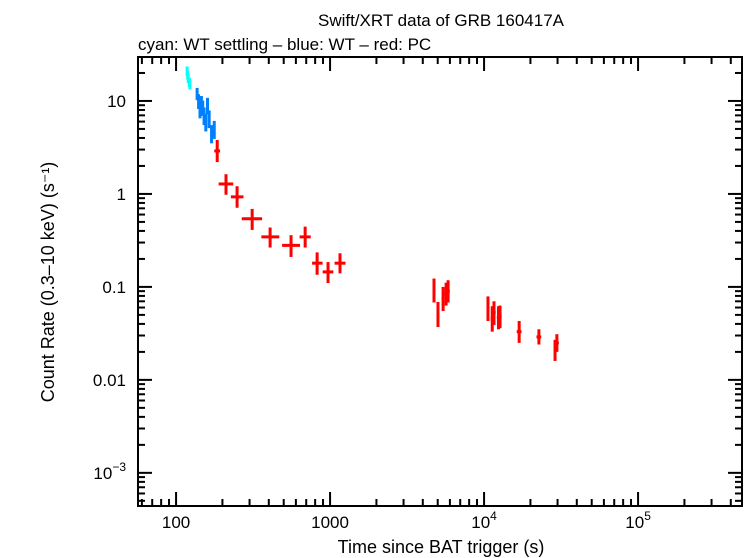  Describe the element at coordinates (109, 380) in the screenshot. I see `y-tick-label: 0.01` at that location.